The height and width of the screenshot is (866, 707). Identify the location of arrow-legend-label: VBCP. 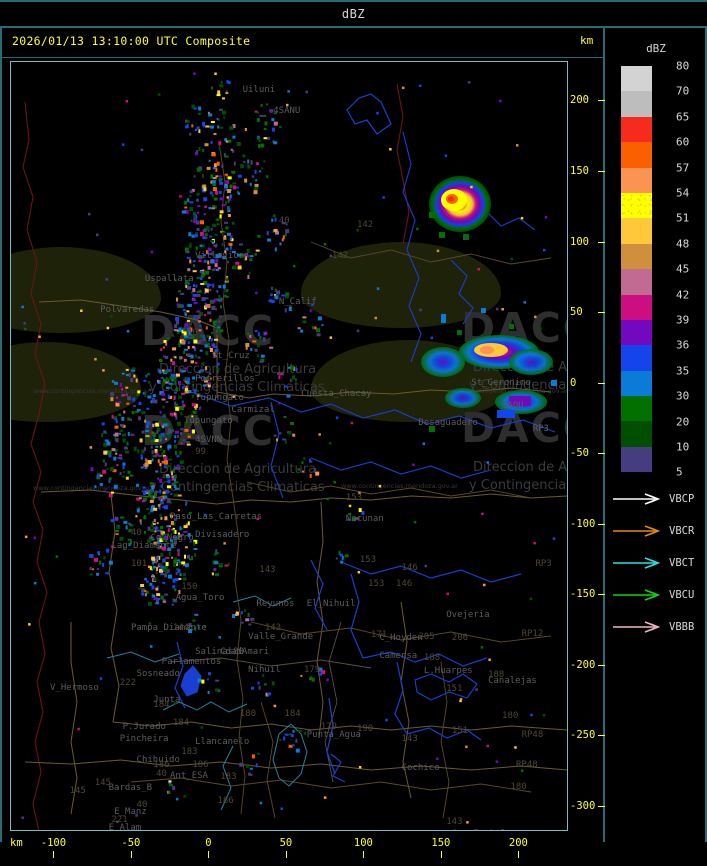
(682, 499).